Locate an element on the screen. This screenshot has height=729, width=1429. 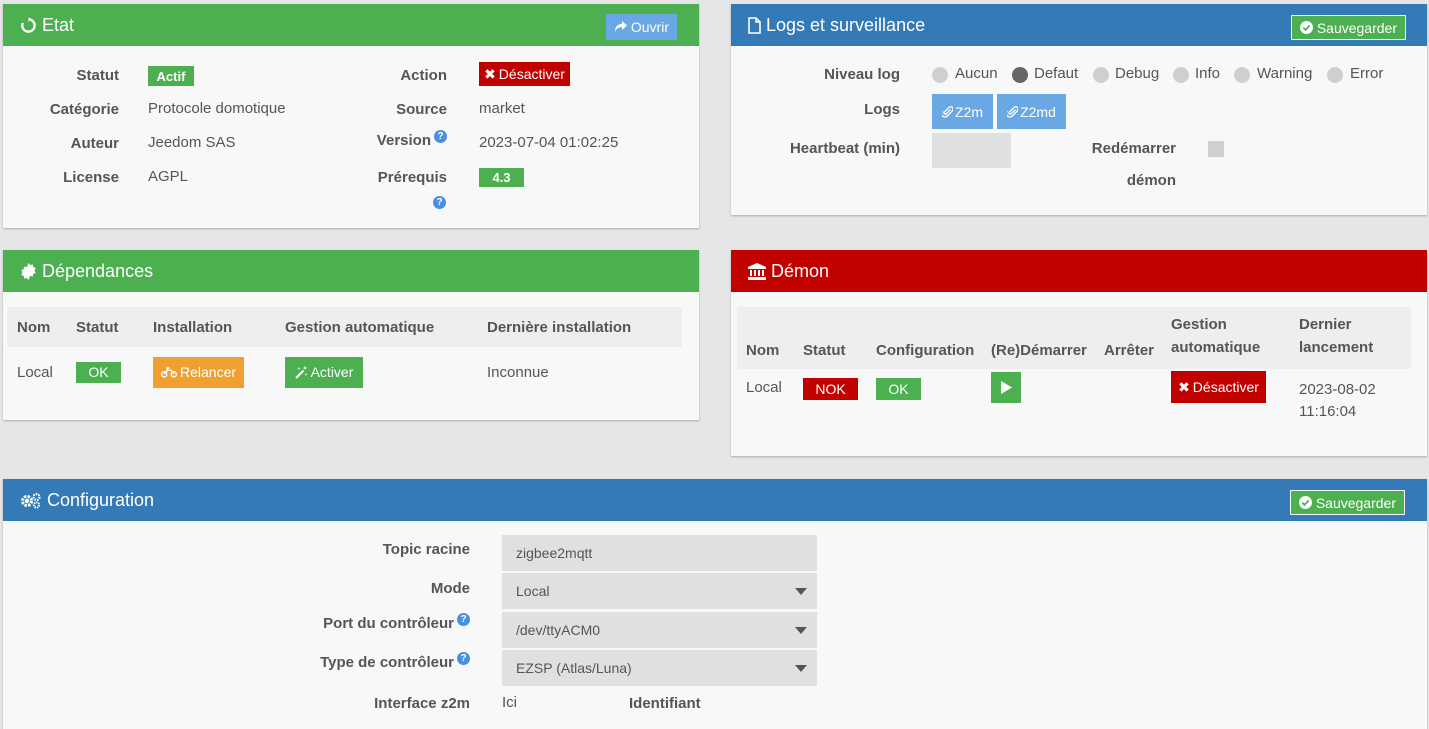
logs-title: Logs et surveillance is located at coordinates (846, 24).